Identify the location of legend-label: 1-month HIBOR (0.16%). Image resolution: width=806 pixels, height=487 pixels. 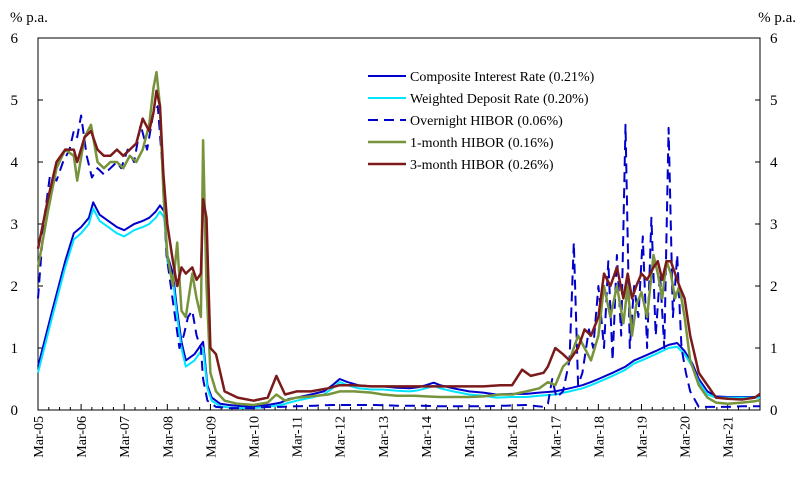
(482, 143).